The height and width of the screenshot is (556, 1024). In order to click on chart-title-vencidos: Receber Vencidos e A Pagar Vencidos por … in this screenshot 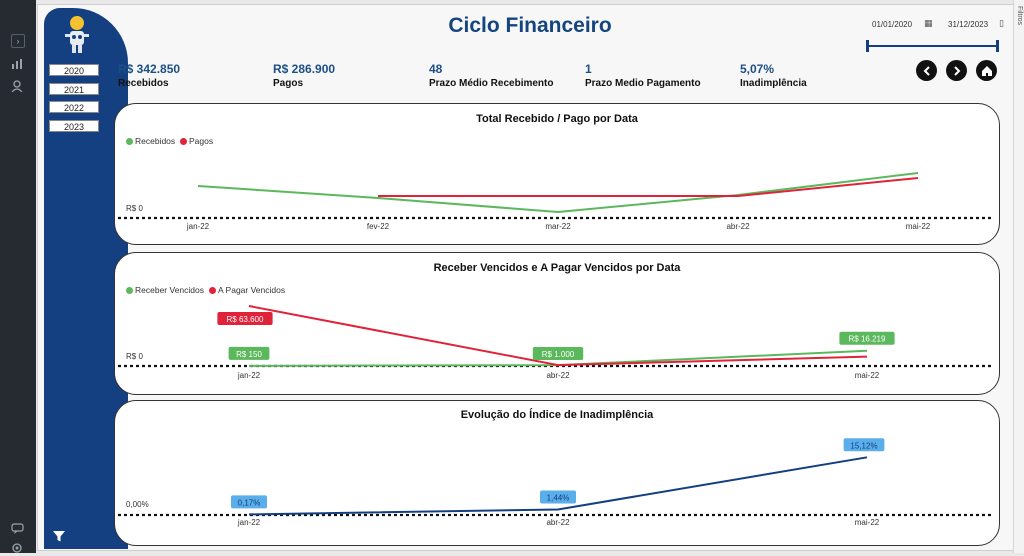, I will do `click(557, 268)`.